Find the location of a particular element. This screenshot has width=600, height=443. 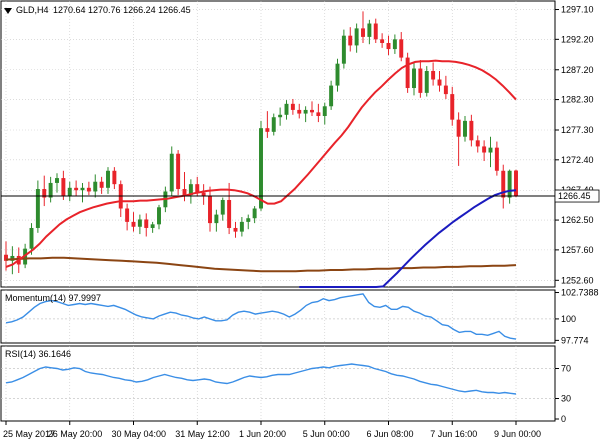

momentum-label: Momentum(14) 97.9997 is located at coordinates (53, 298).